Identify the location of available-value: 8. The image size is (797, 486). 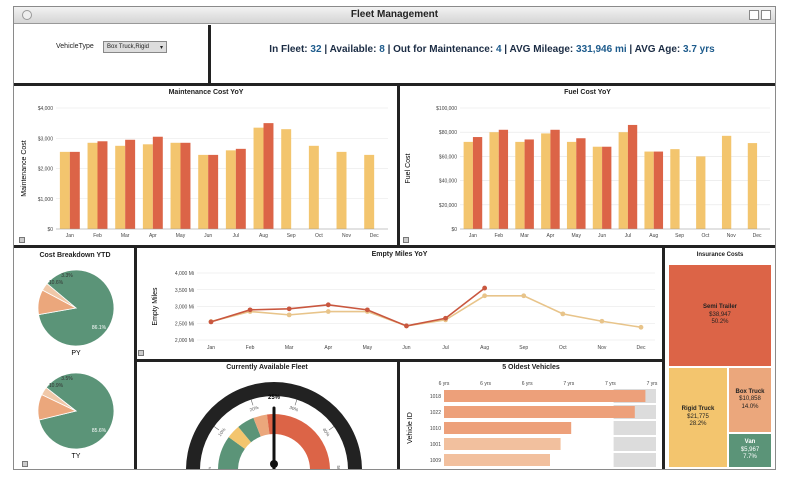
(382, 49).